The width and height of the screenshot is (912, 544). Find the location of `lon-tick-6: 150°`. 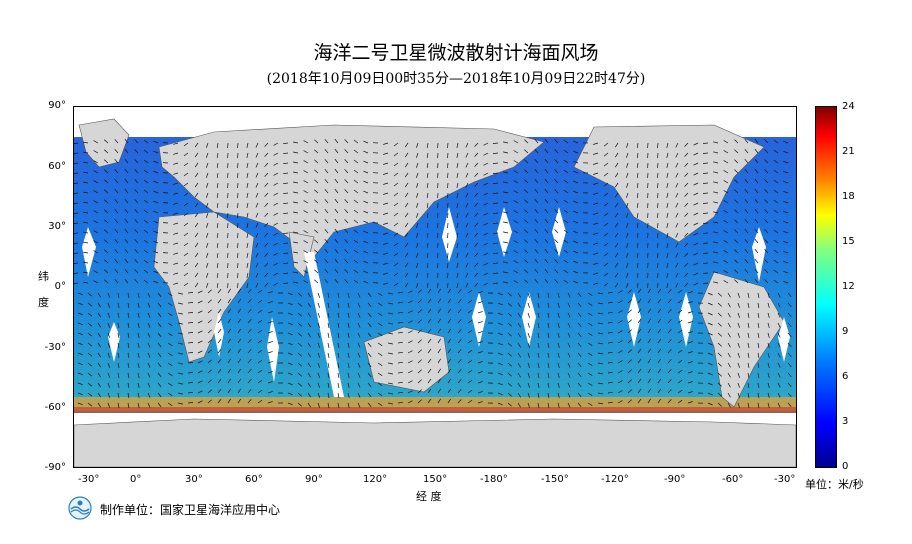

lon-tick-6: 150° is located at coordinates (435, 479).